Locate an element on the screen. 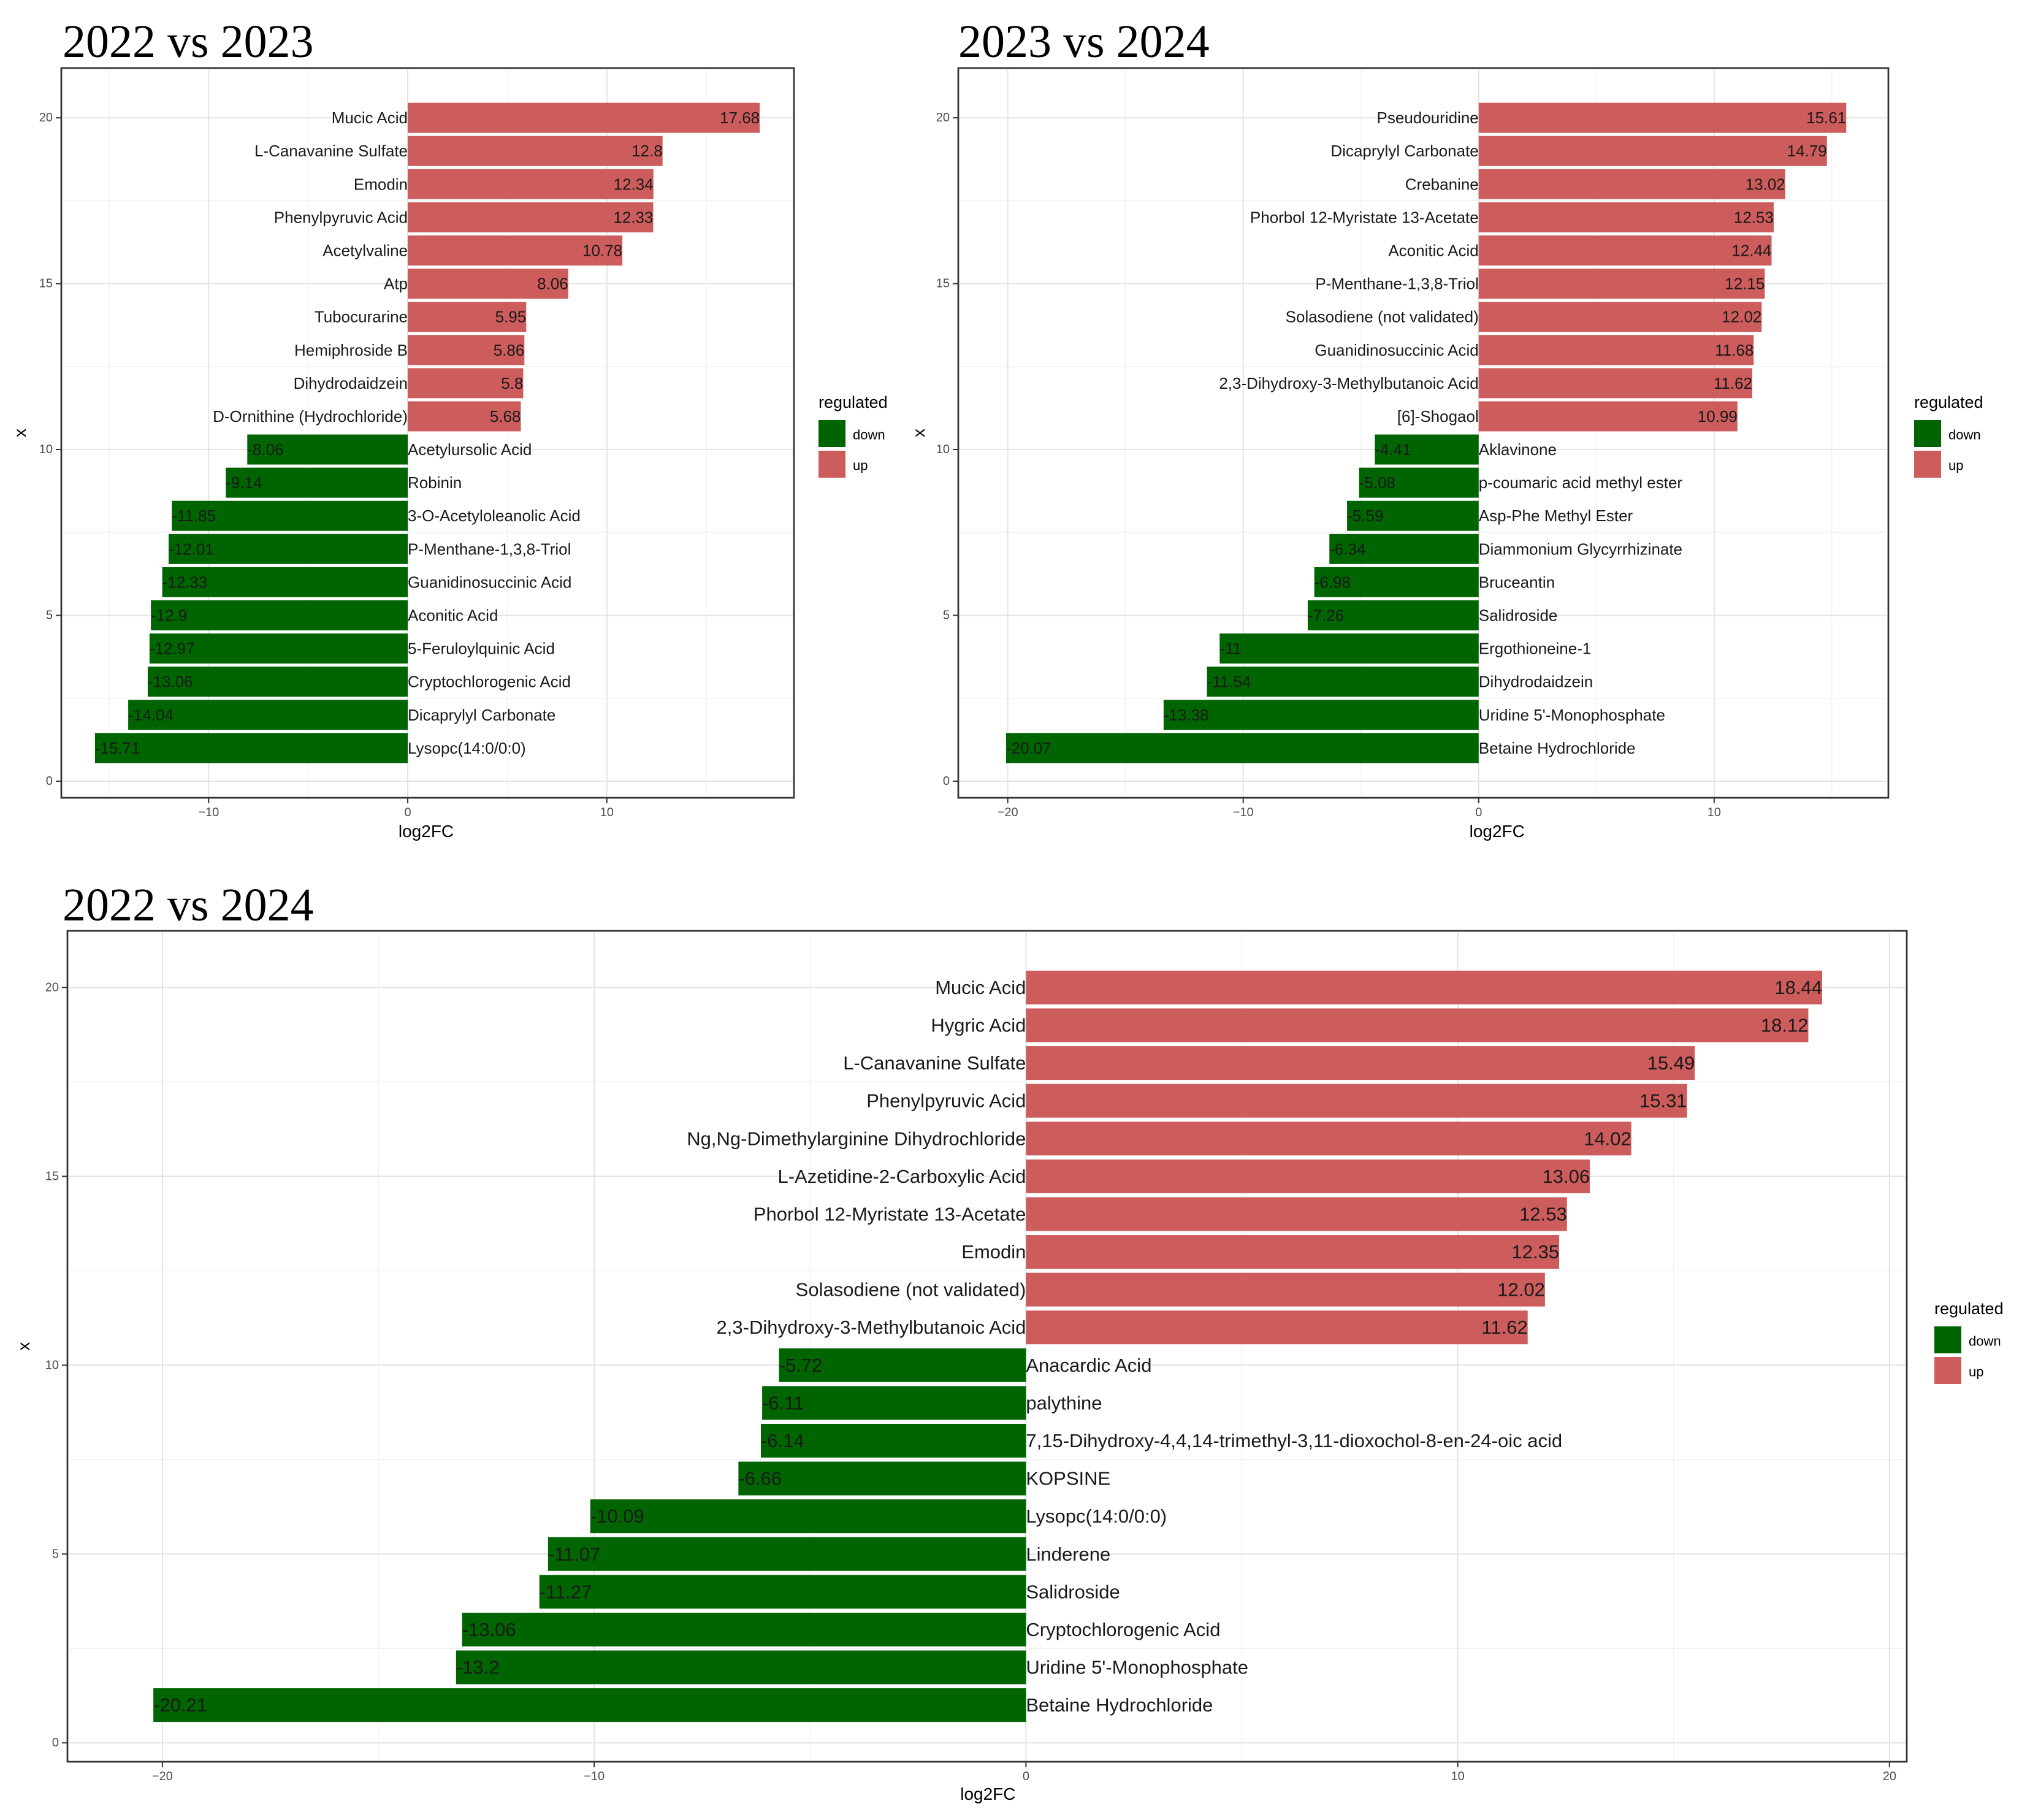 This screenshot has width=2030, height=1820. bar-value-label: 12.44 is located at coordinates (1751, 251).